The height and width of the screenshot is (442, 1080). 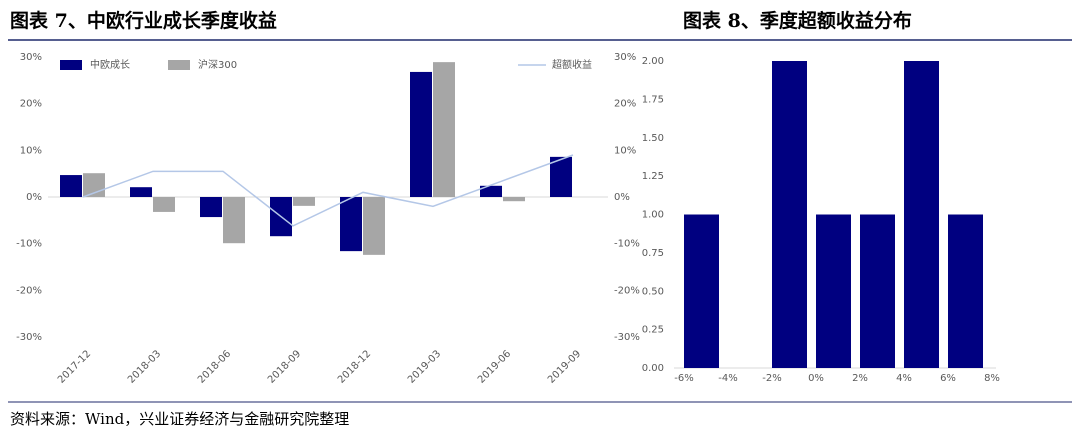 I want to click on y2-tick-label: -30%, so click(x=627, y=337).